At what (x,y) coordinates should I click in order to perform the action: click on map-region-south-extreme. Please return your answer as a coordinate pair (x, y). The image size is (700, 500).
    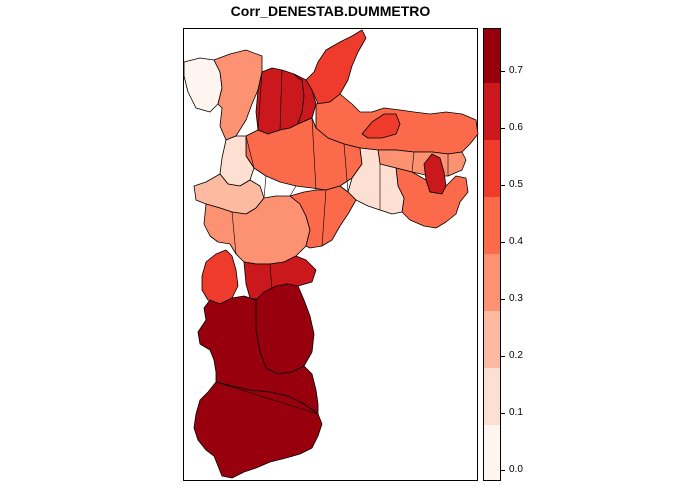
    Looking at the image, I should click on (258, 430).